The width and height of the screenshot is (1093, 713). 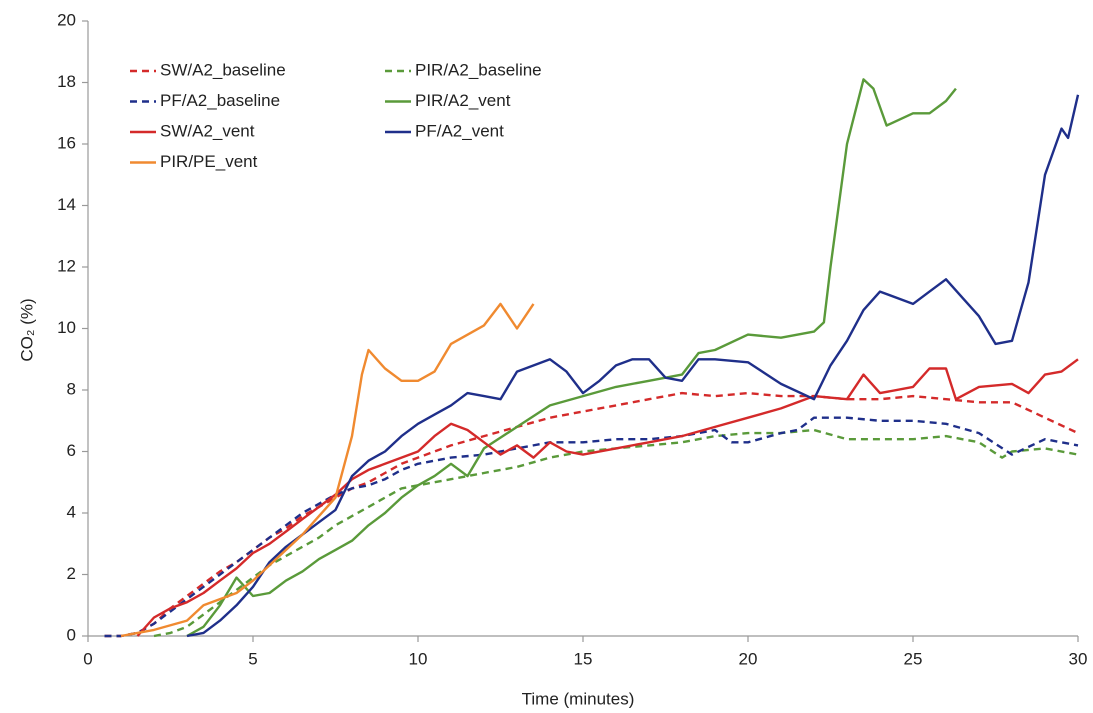 I want to click on legend-label: PF/A2_baseline, so click(x=220, y=100).